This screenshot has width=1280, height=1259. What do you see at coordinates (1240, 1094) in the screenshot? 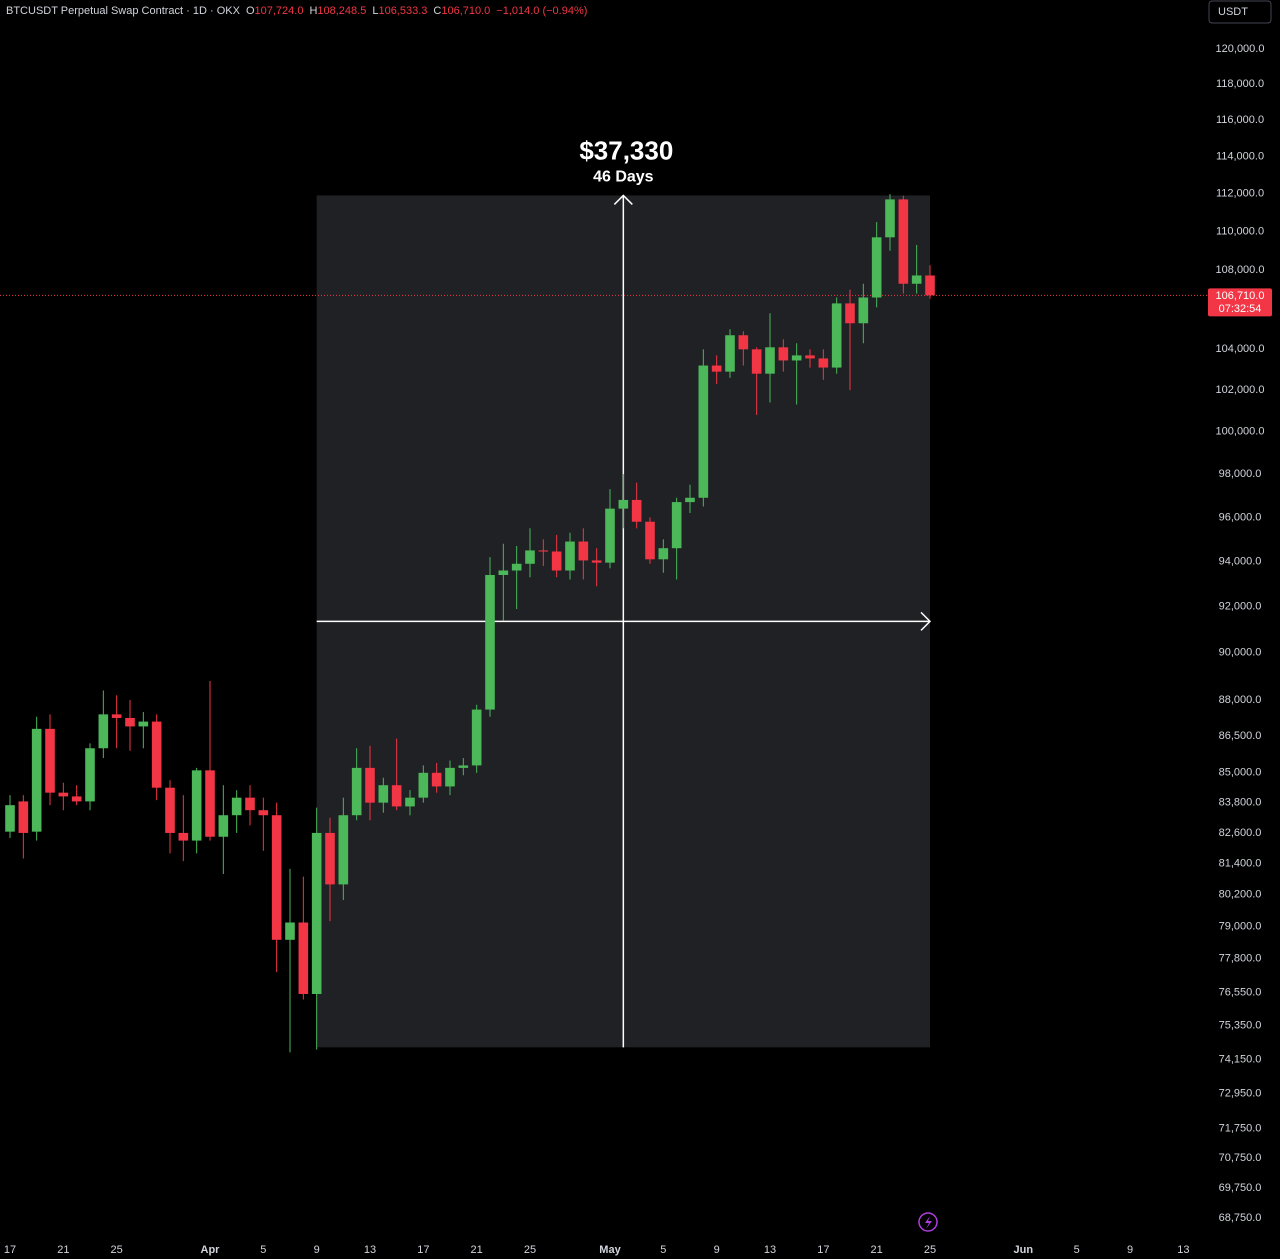
I see `y-tick-label: 72,950.0` at bounding box center [1240, 1094].